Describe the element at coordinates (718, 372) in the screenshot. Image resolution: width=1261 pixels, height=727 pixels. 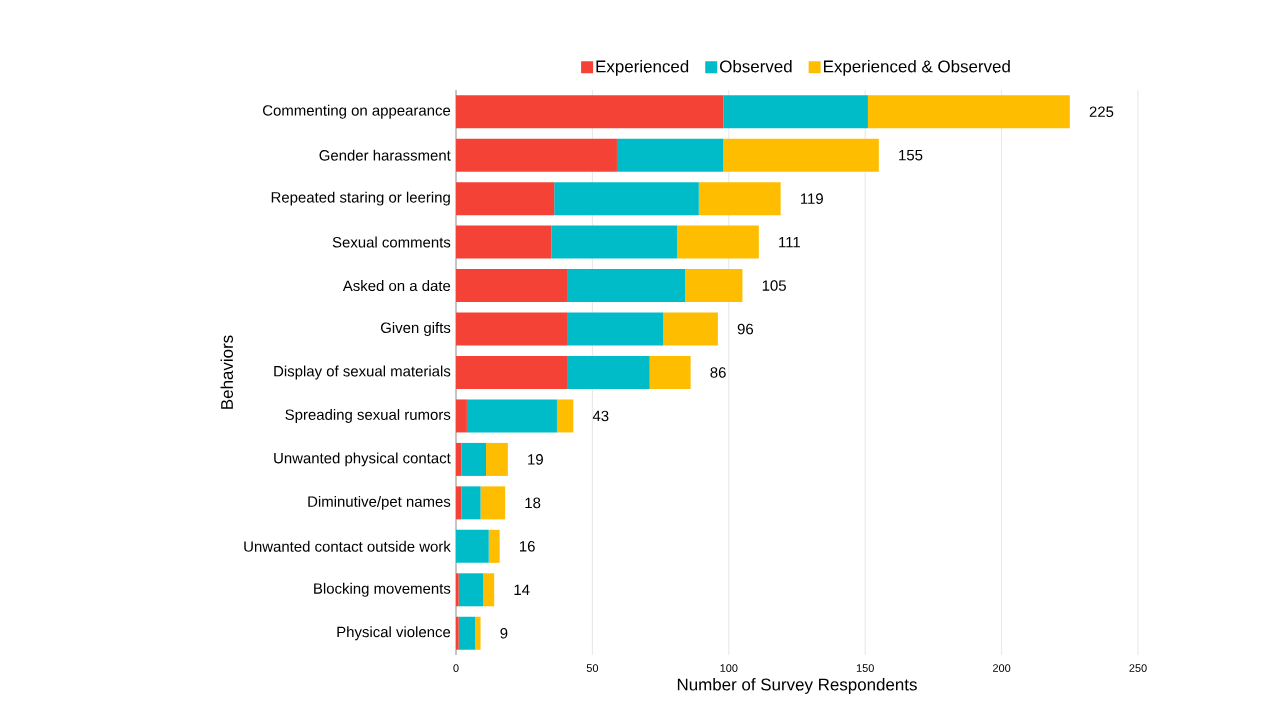
I see `total-label: 86` at that location.